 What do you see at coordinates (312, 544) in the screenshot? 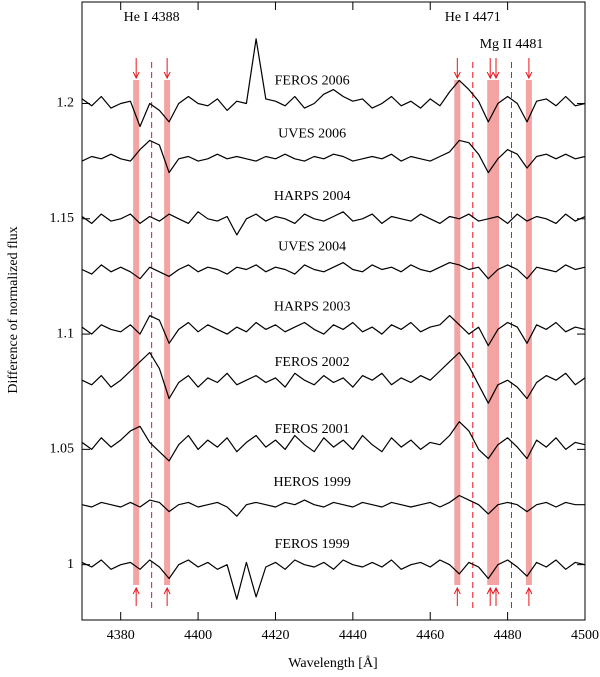
I see `series-label: FEROS 1999` at bounding box center [312, 544].